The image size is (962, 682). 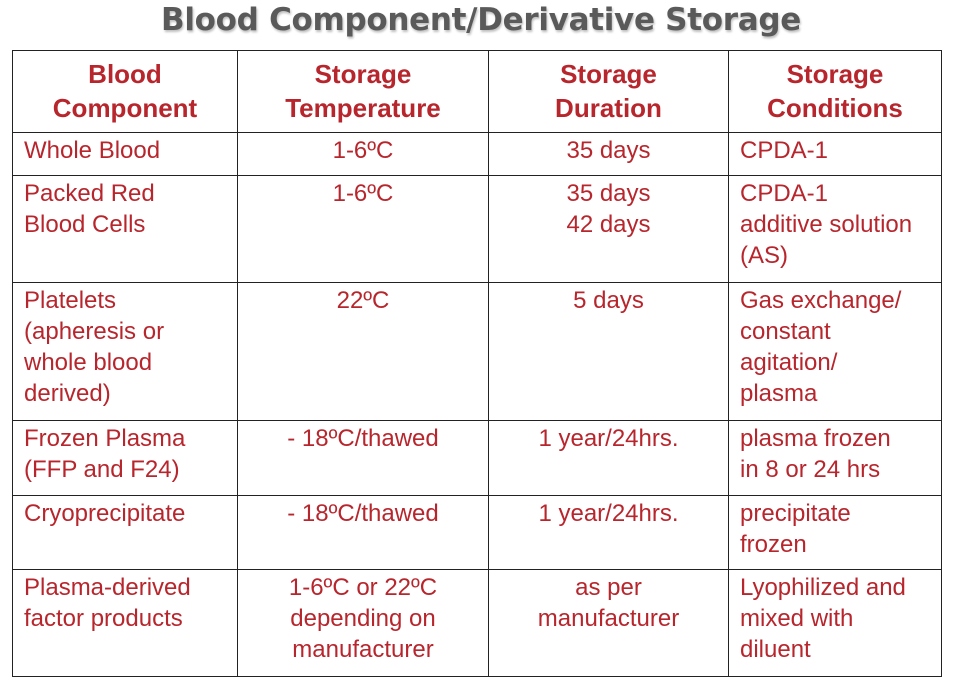 I want to click on cell-component: Frozen Plasma (FFP and F24), so click(x=125, y=458).